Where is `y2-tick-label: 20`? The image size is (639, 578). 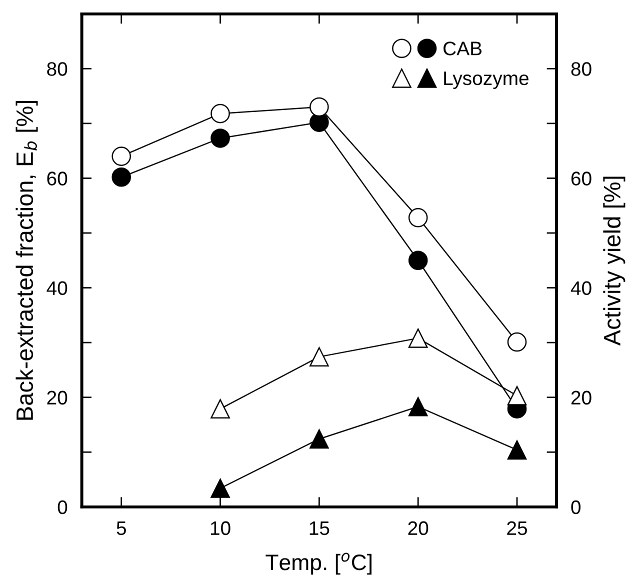 y2-tick-label: 20 is located at coordinates (581, 397).